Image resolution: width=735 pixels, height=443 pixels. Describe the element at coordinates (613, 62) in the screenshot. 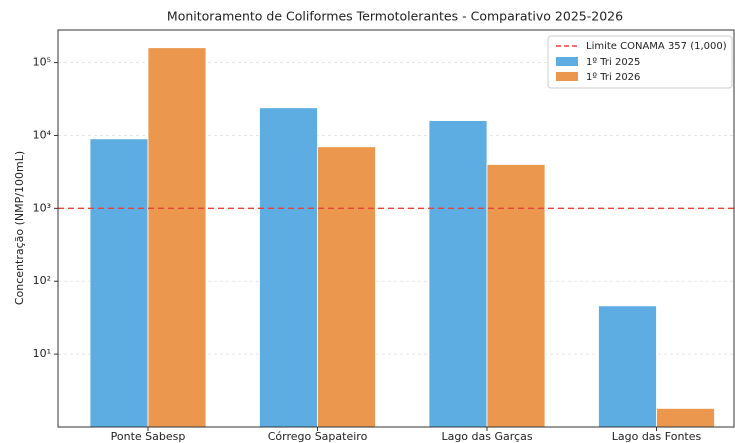

I see `legend-label: 1º Tri 2025` at that location.